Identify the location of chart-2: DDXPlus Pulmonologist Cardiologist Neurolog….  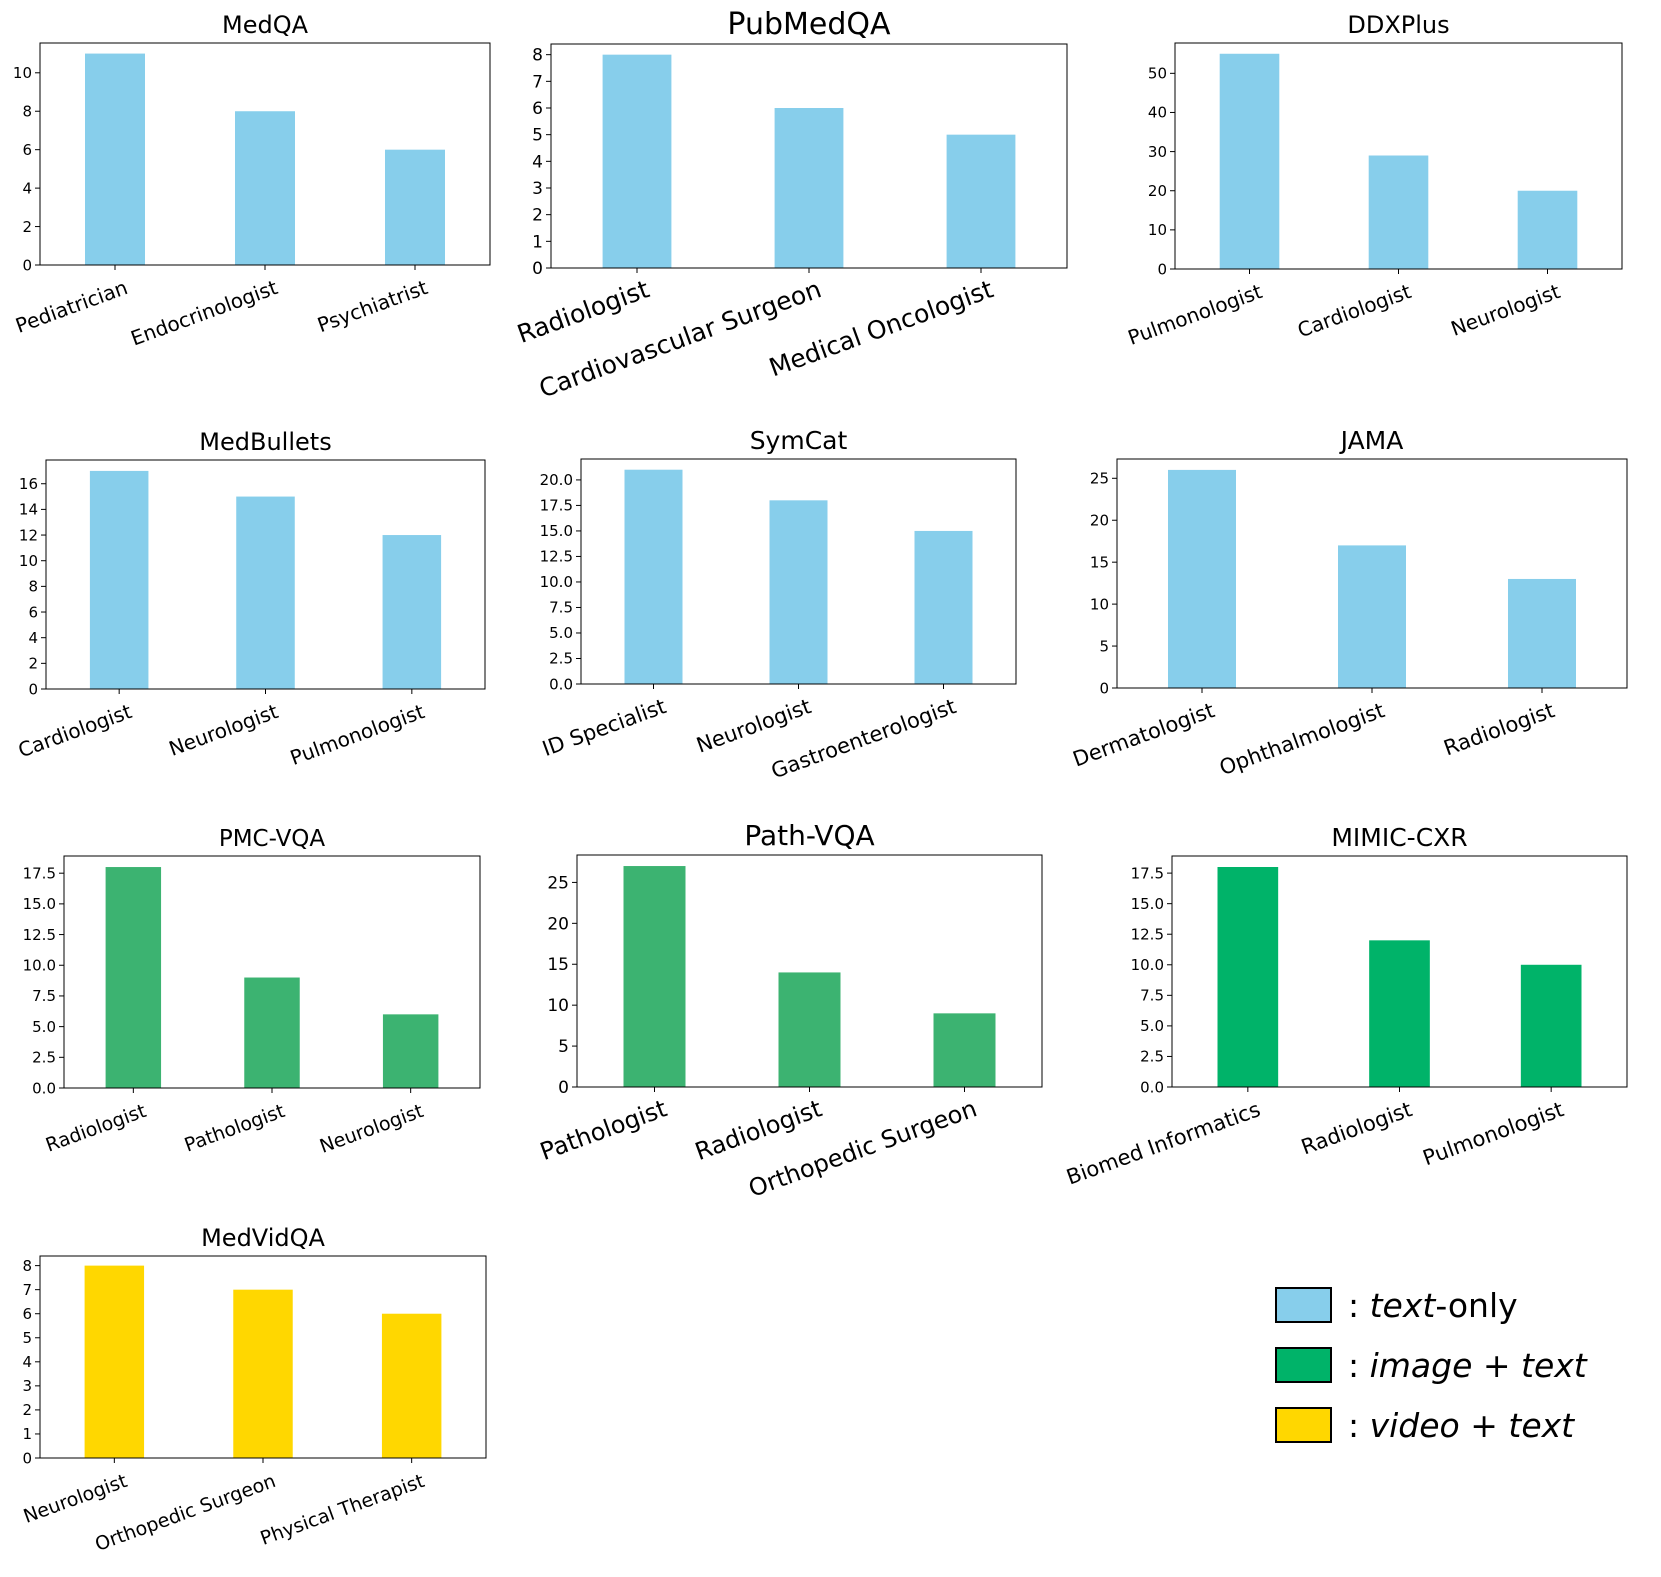
(1374, 180).